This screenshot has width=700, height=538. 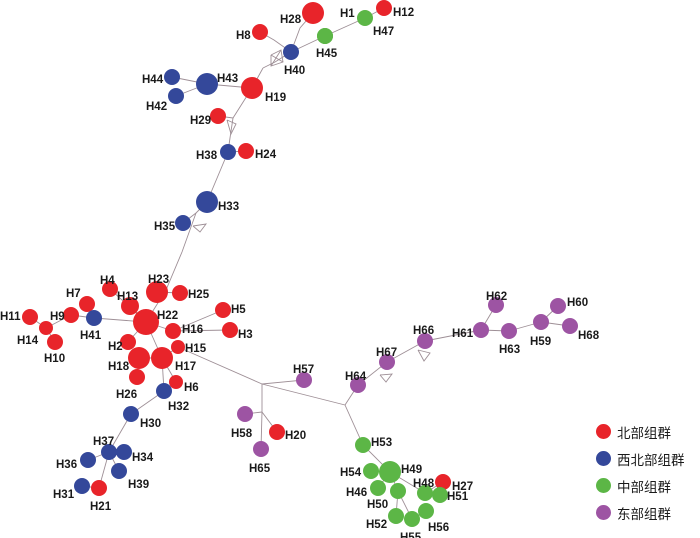 I want to click on haplotype-node-h29, so click(x=218, y=116).